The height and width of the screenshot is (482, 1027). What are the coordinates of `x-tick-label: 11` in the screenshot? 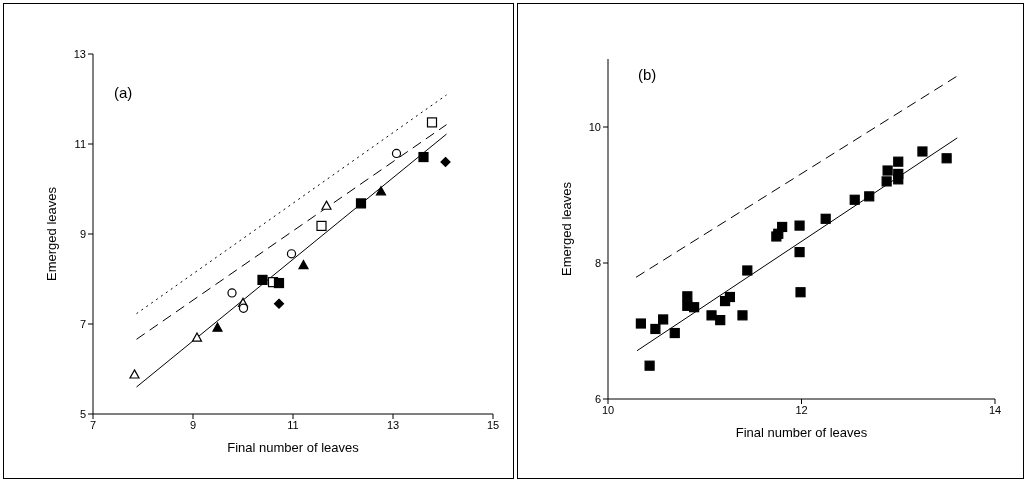 It's located at (293, 424).